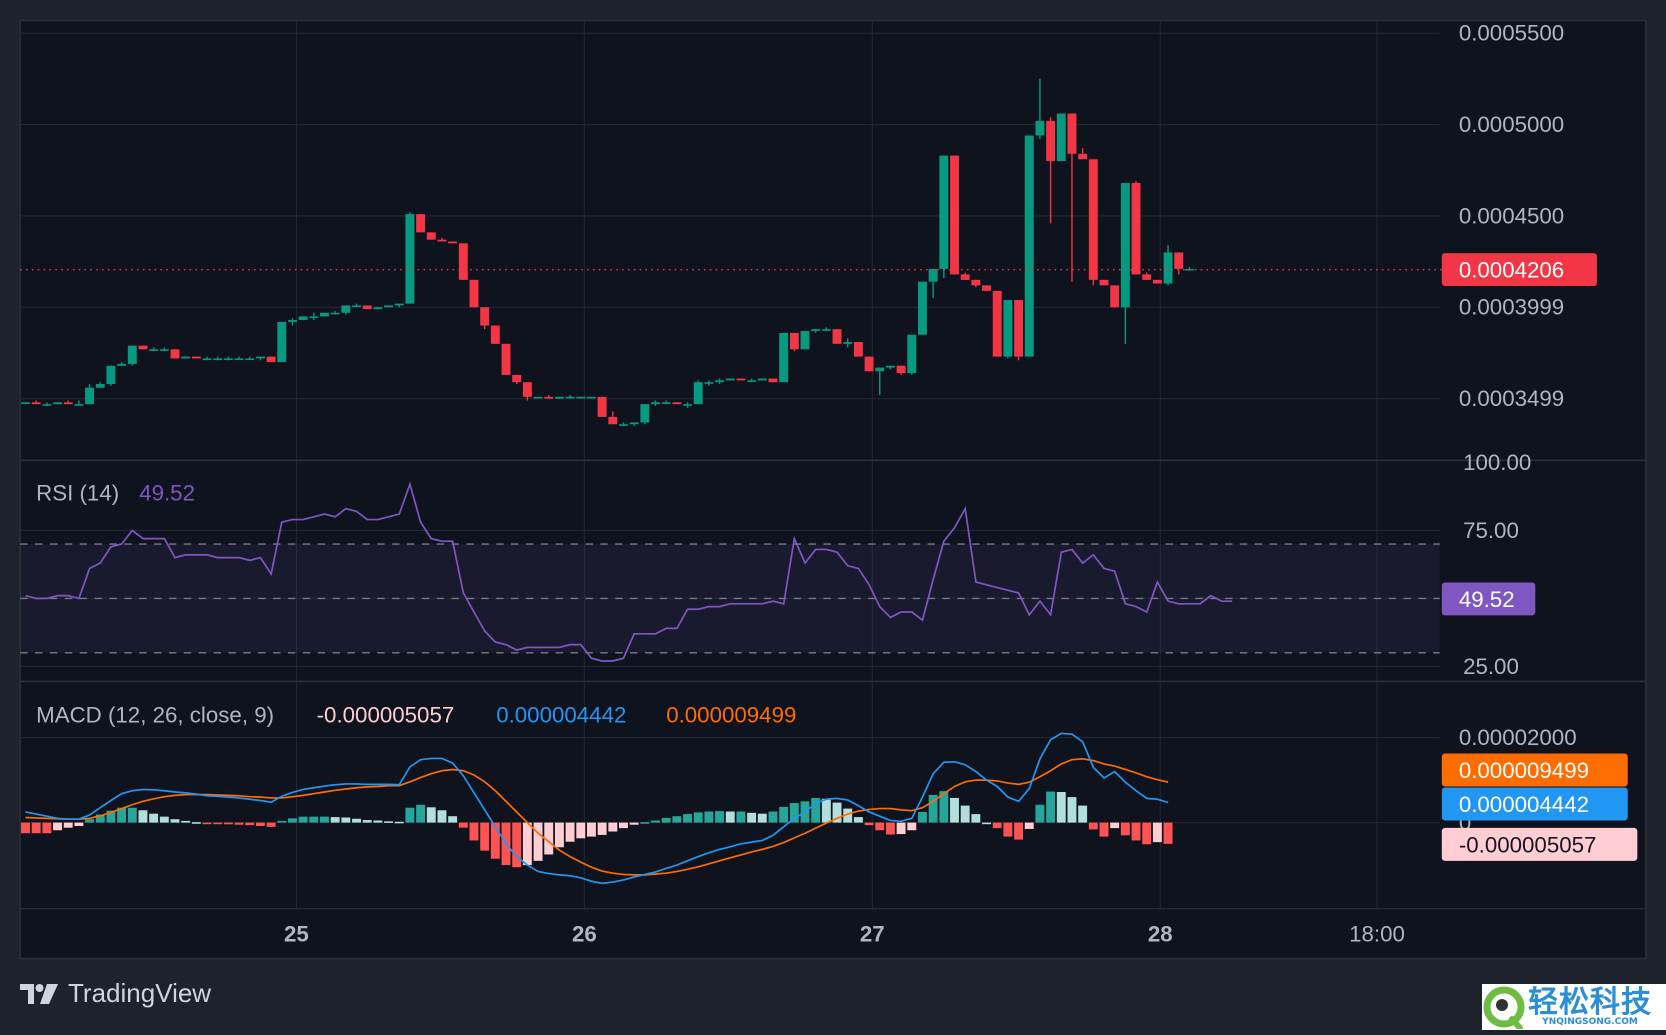 The height and width of the screenshot is (1035, 1666). Describe the element at coordinates (1524, 770) in the screenshot. I see `signal-tag-value: 0.000009499` at that location.